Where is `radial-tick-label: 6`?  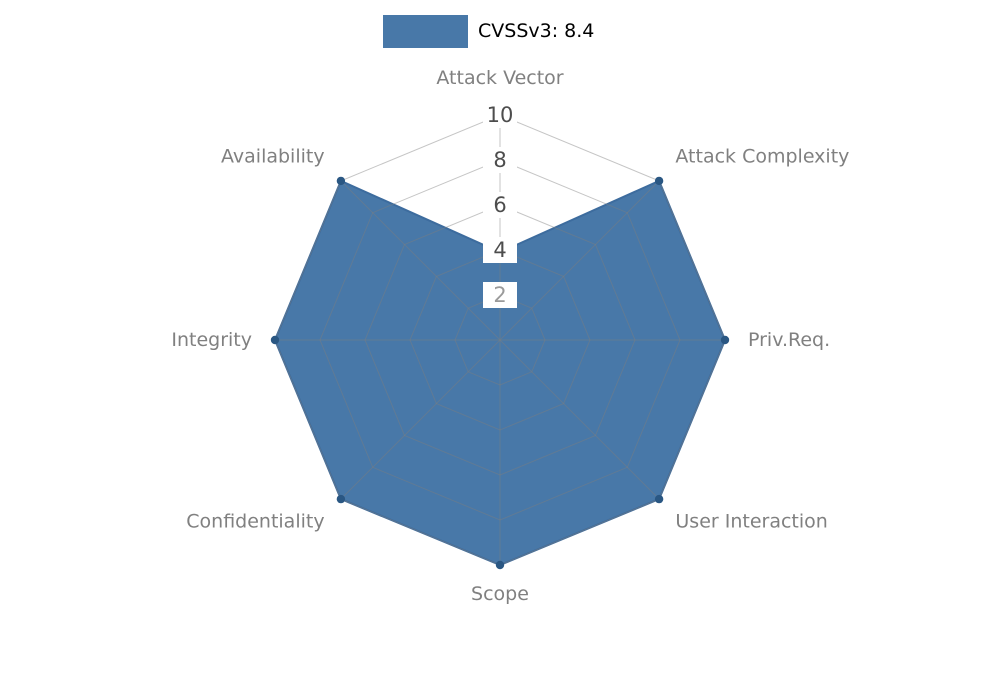 radial-tick-label: 6 is located at coordinates (499, 205).